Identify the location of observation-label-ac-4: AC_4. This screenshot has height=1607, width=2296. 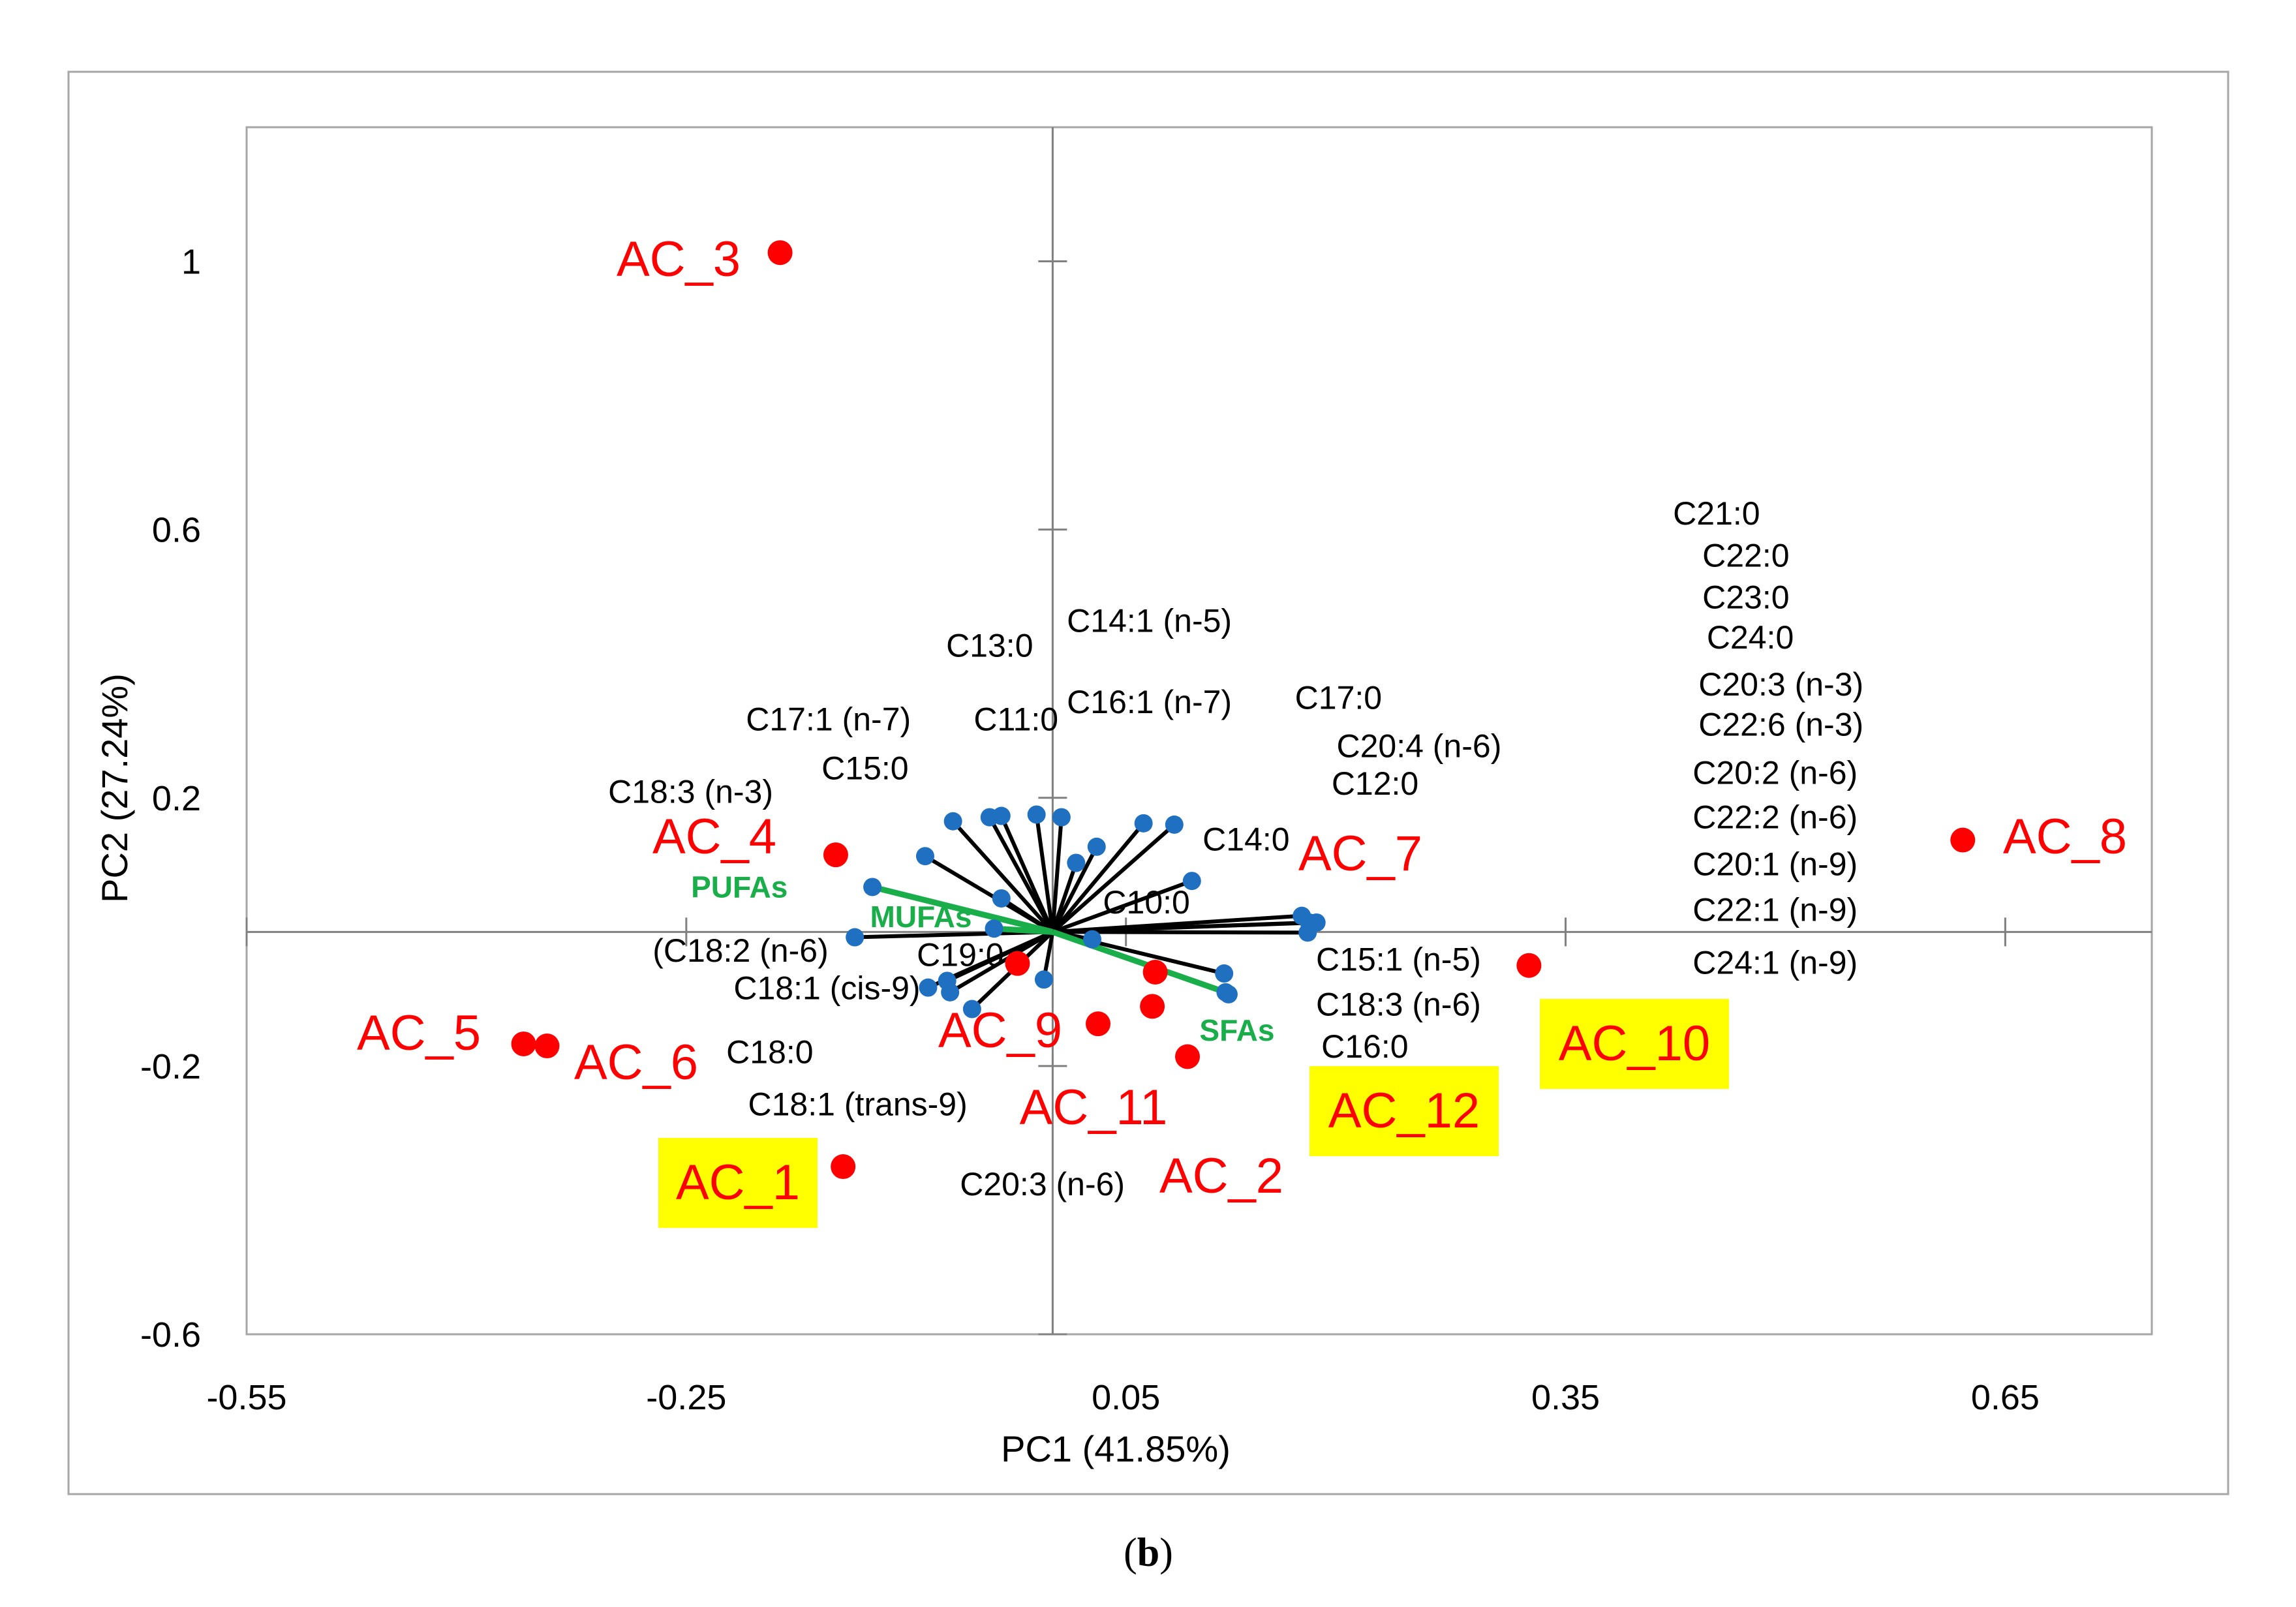
(714, 837).